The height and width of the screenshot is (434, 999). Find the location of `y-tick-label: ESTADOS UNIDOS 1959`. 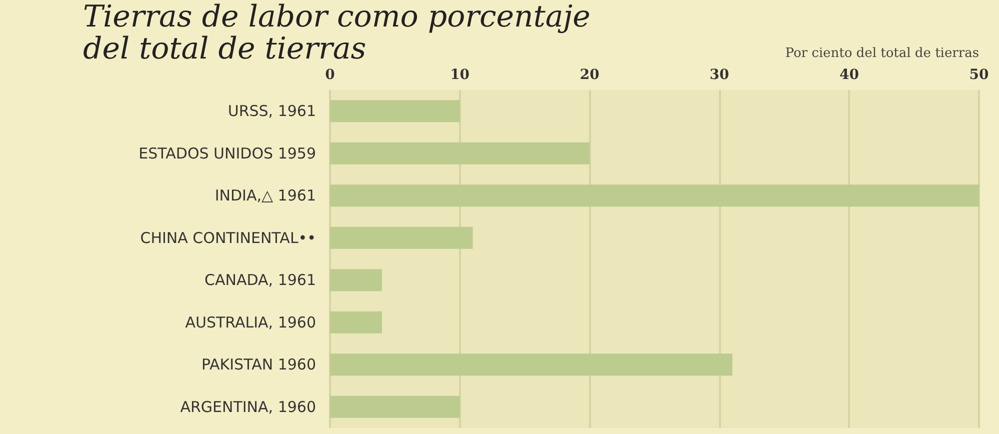

y-tick-label: ESTADOS UNIDOS 1959 is located at coordinates (227, 153).